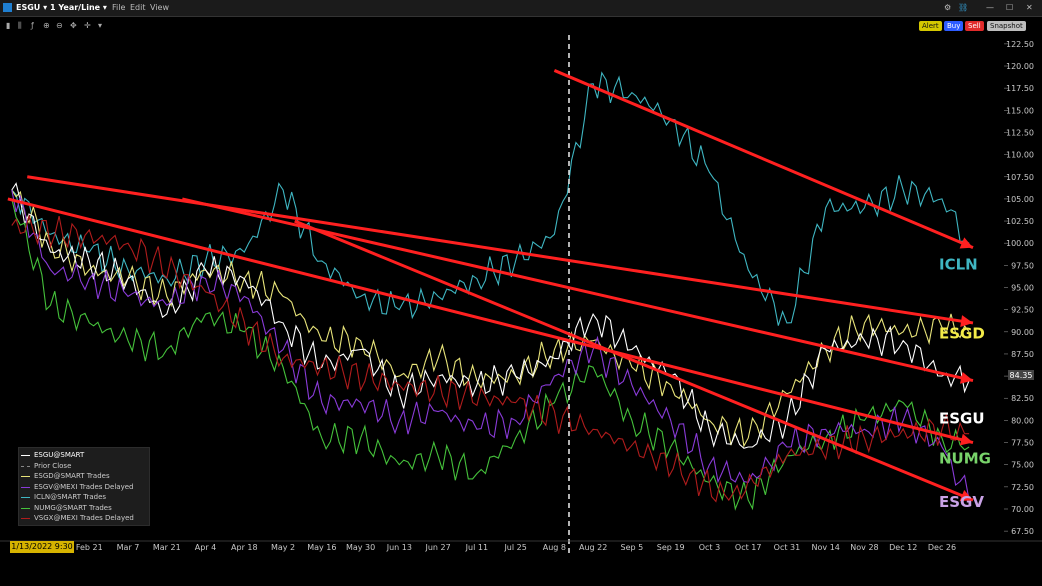  What do you see at coordinates (826, 547) in the screenshot?
I see `x-tick-label: Nov 14` at bounding box center [826, 547].